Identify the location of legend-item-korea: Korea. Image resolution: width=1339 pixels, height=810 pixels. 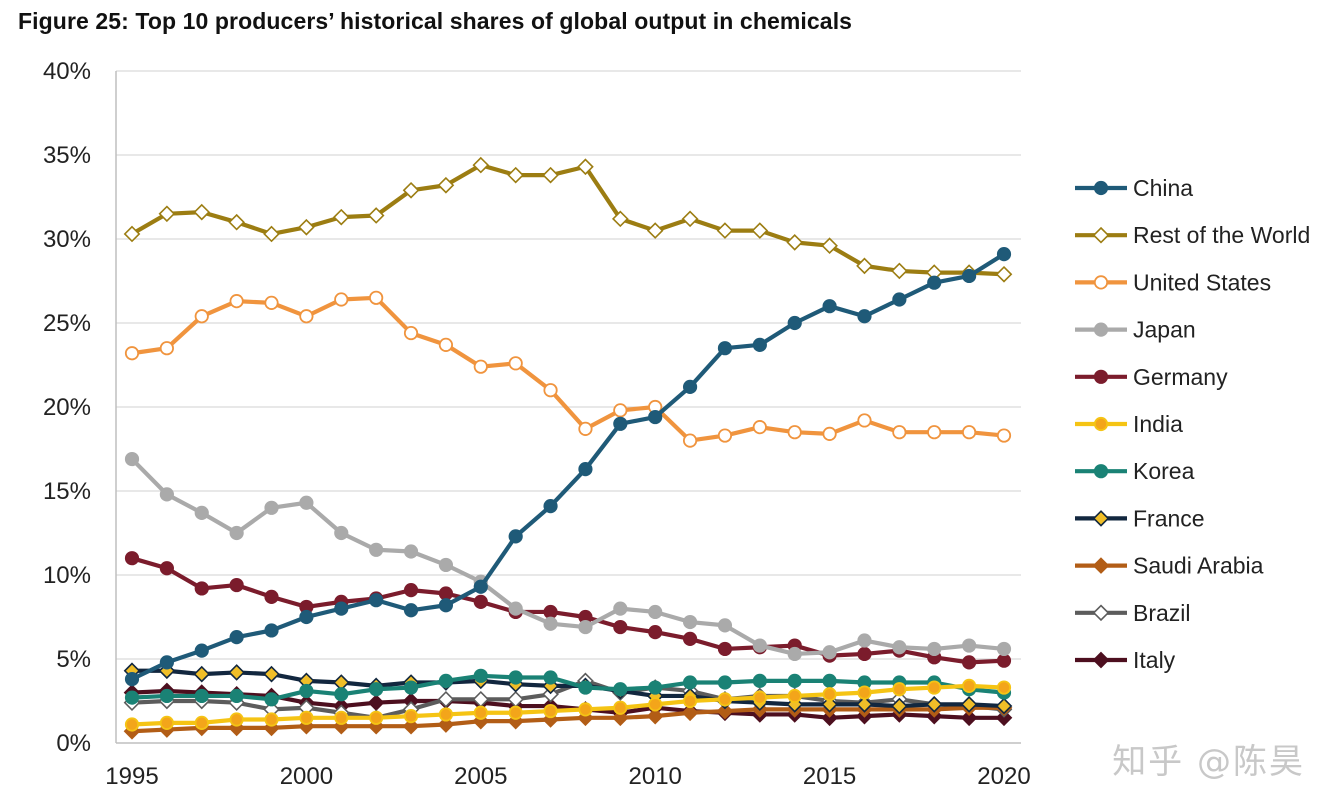
(1135, 471).